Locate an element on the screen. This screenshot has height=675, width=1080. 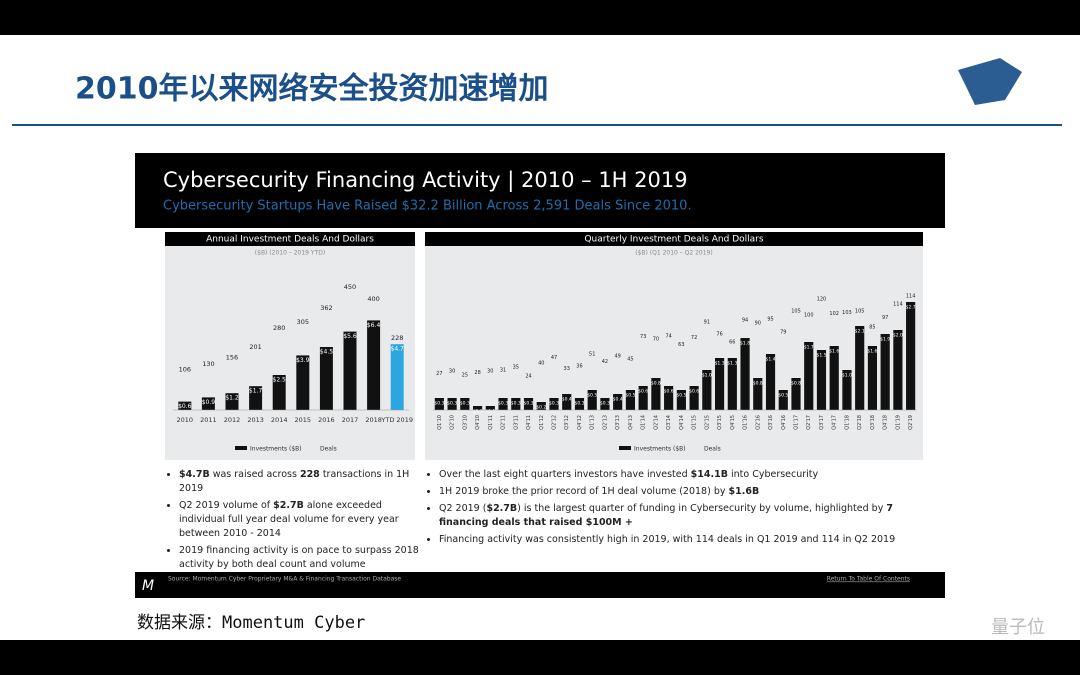
x-tick-label: 2011 is located at coordinates (208, 420).